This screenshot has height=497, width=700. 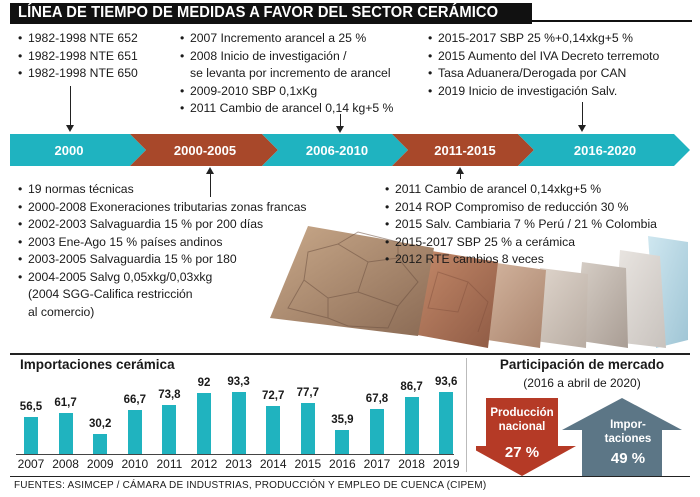 I want to click on list-item: • 2015-2017 SBP 25 %+0,14xkg+5 %, so click(x=530, y=38).